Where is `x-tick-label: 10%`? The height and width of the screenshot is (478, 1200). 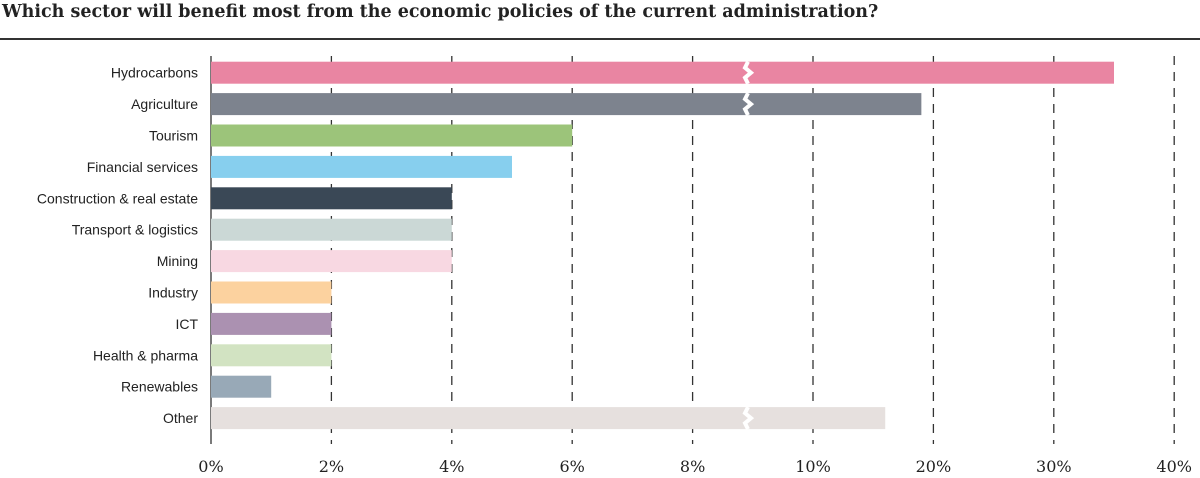
x-tick-label: 10% is located at coordinates (813, 466).